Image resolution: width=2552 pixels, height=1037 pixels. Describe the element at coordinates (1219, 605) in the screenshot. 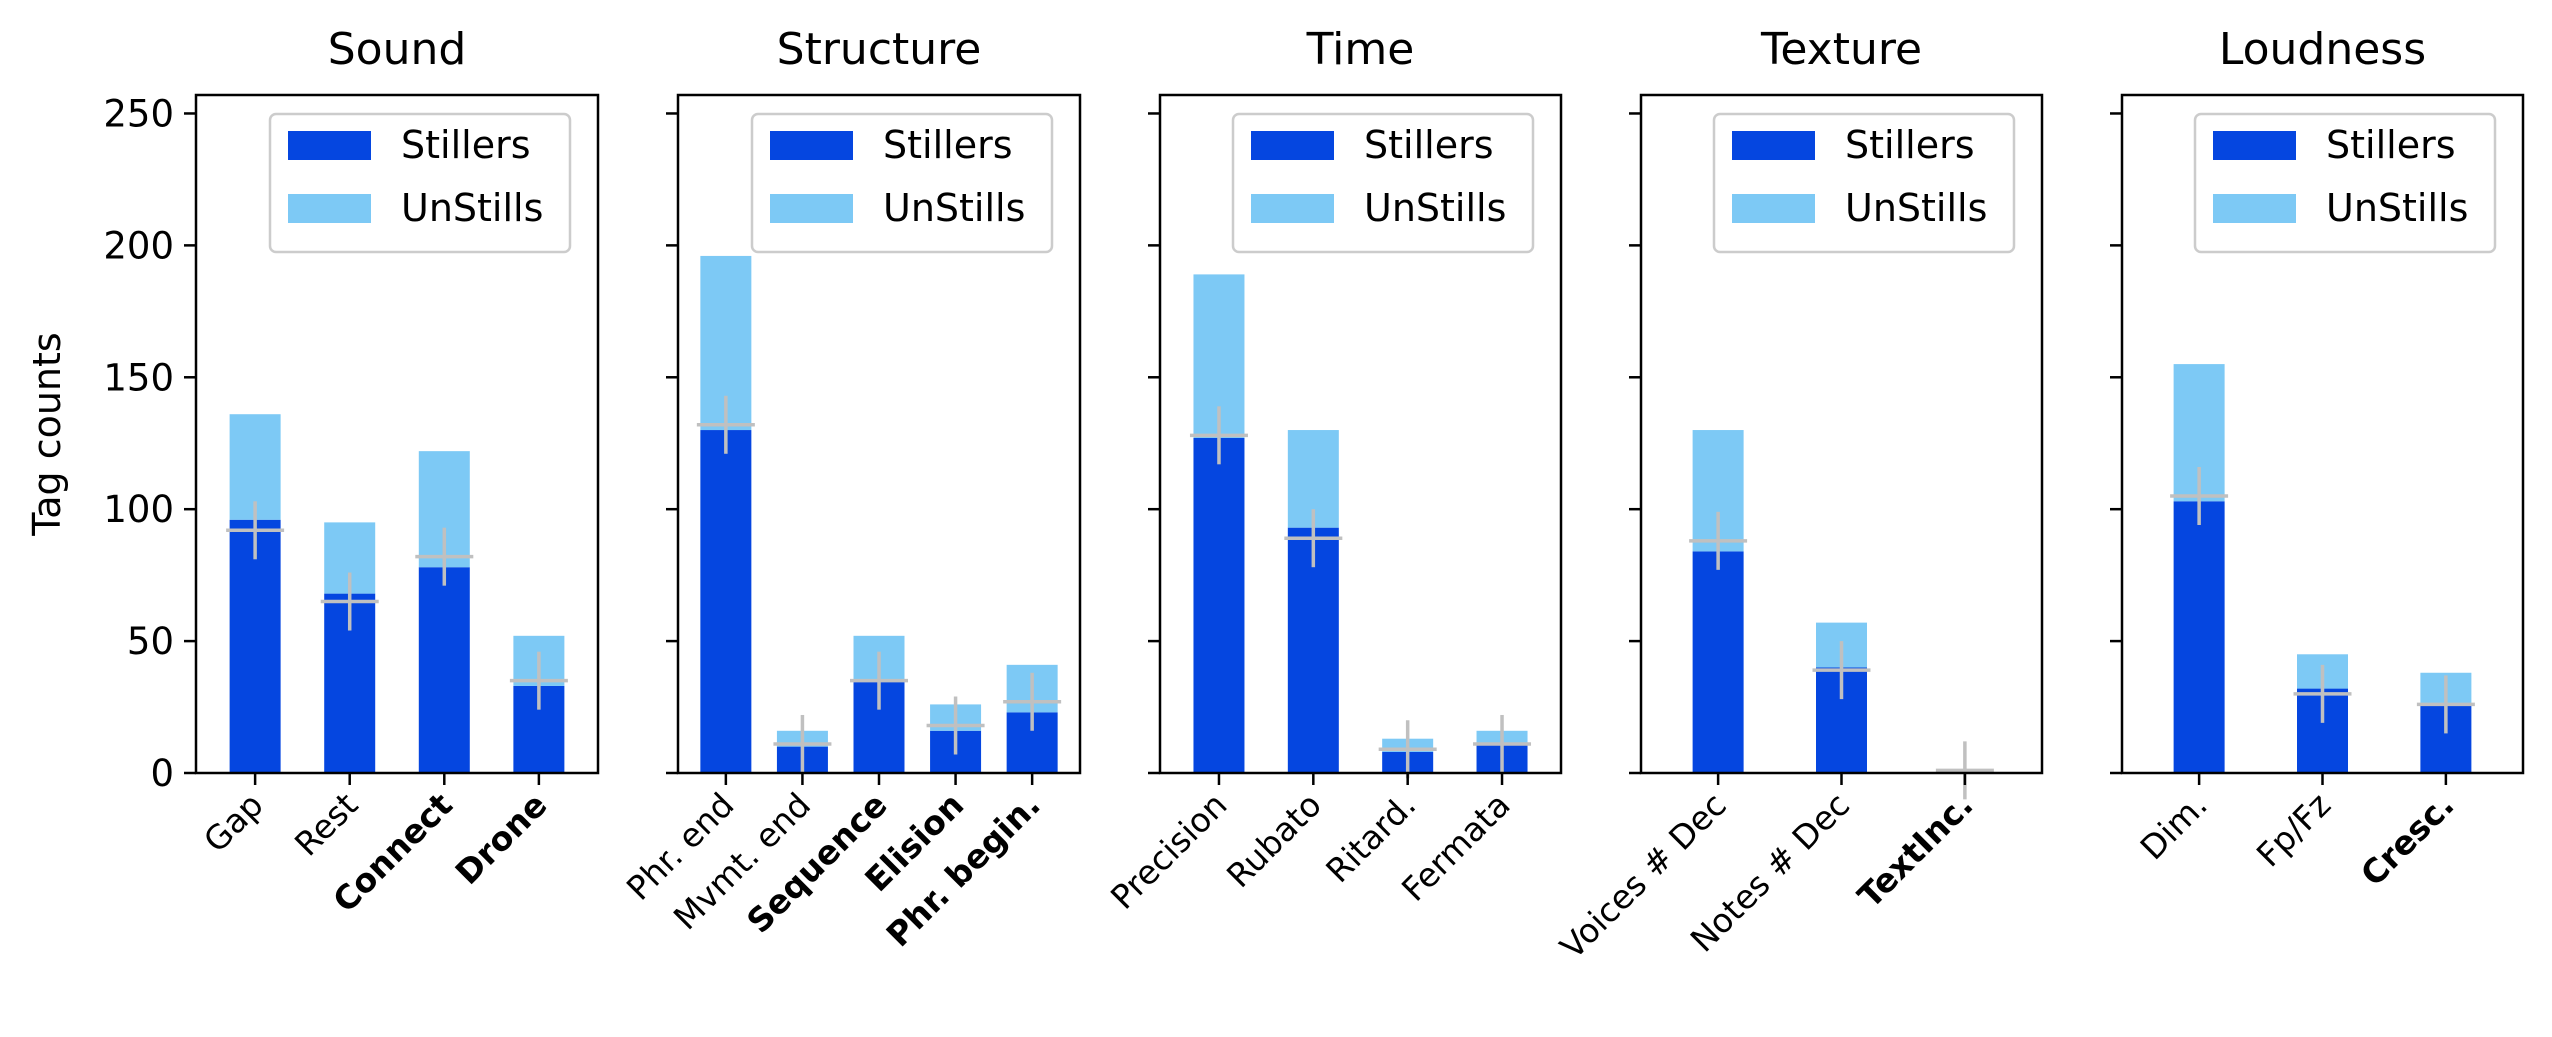

I see `bar-stillers-precision` at that location.